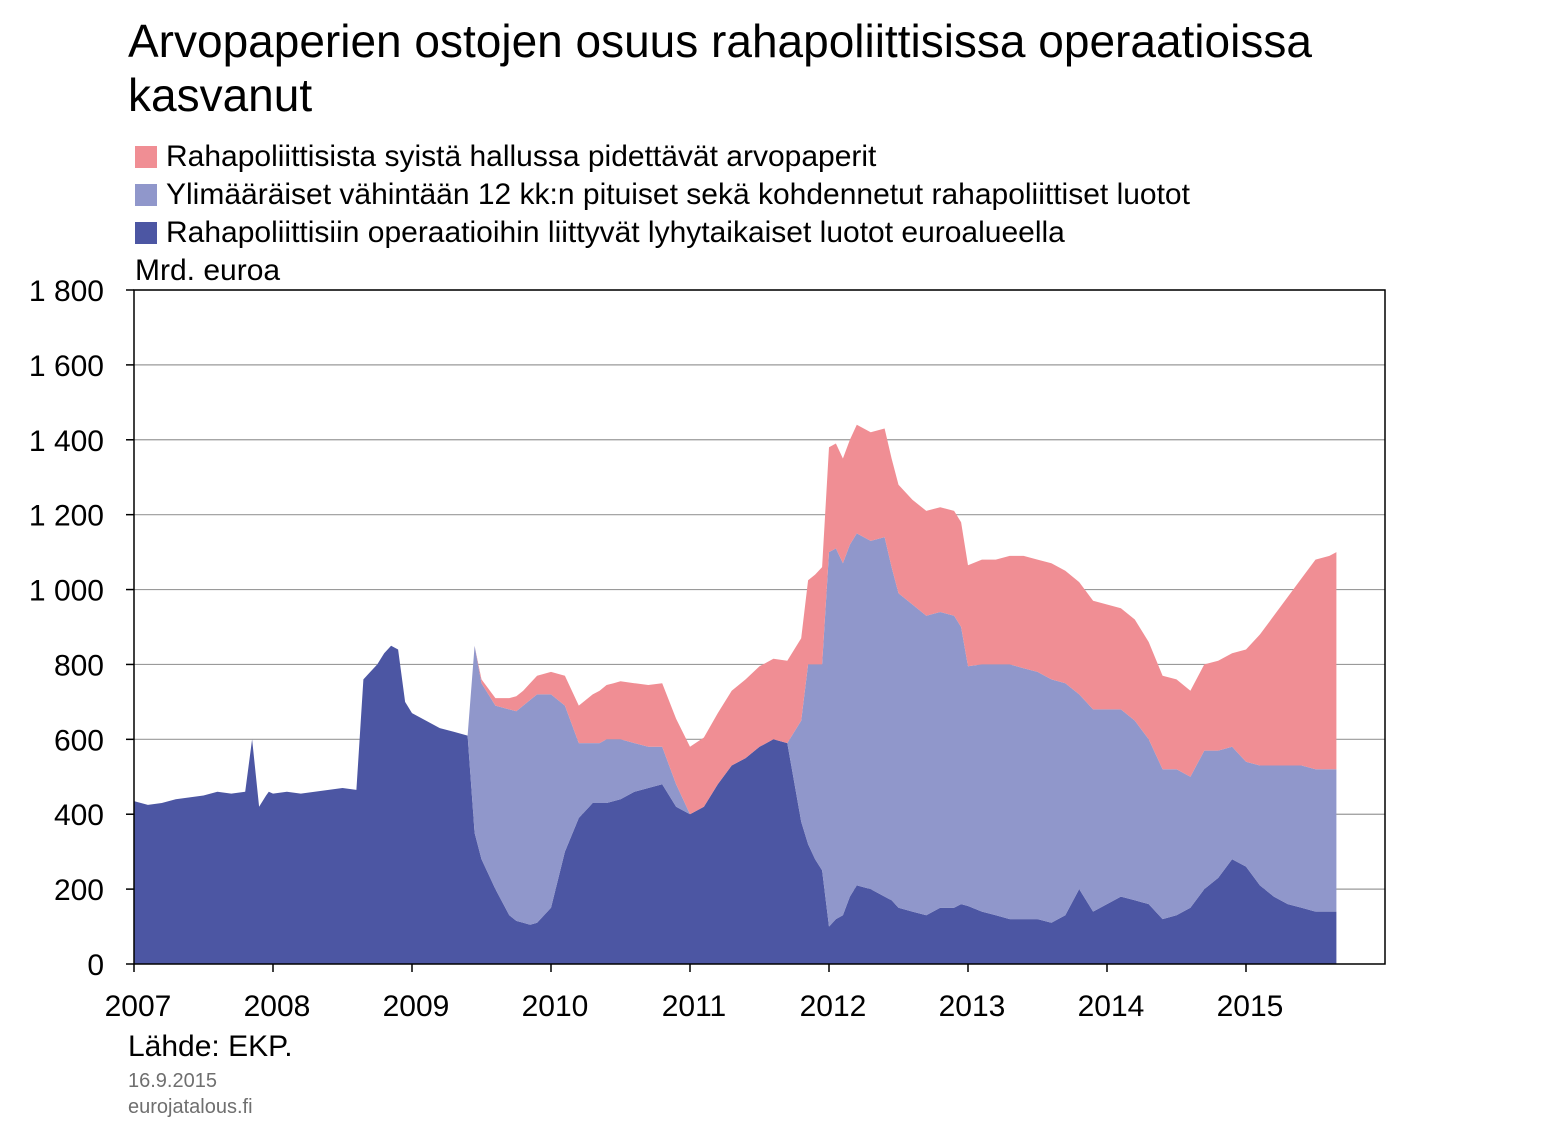 This screenshot has width=1547, height=1124. Describe the element at coordinates (210, 1046) in the screenshot. I see `source-note: Lähde: EKP.` at that location.